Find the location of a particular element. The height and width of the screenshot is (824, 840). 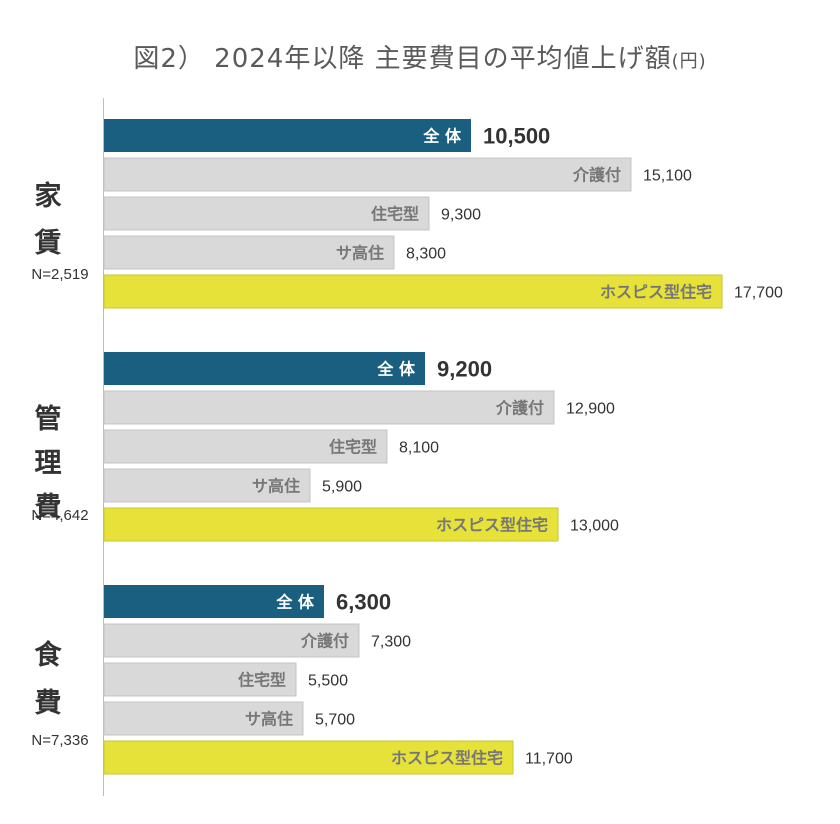

chart-title-unit: (円) is located at coordinates (689, 61).